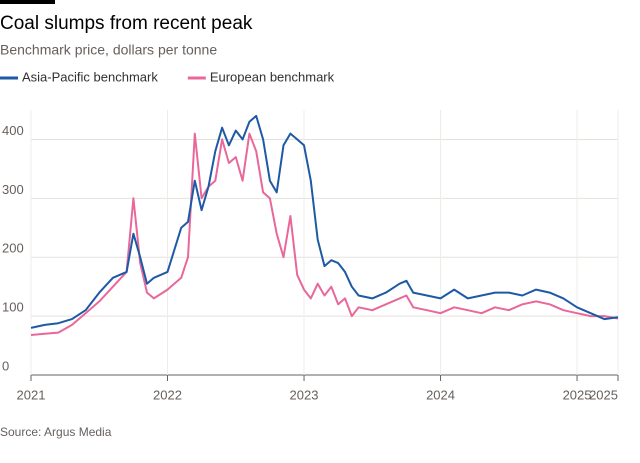 This screenshot has height=463, width=640. I want to click on chart-title: Coal slumps from recent peak, so click(126, 23).